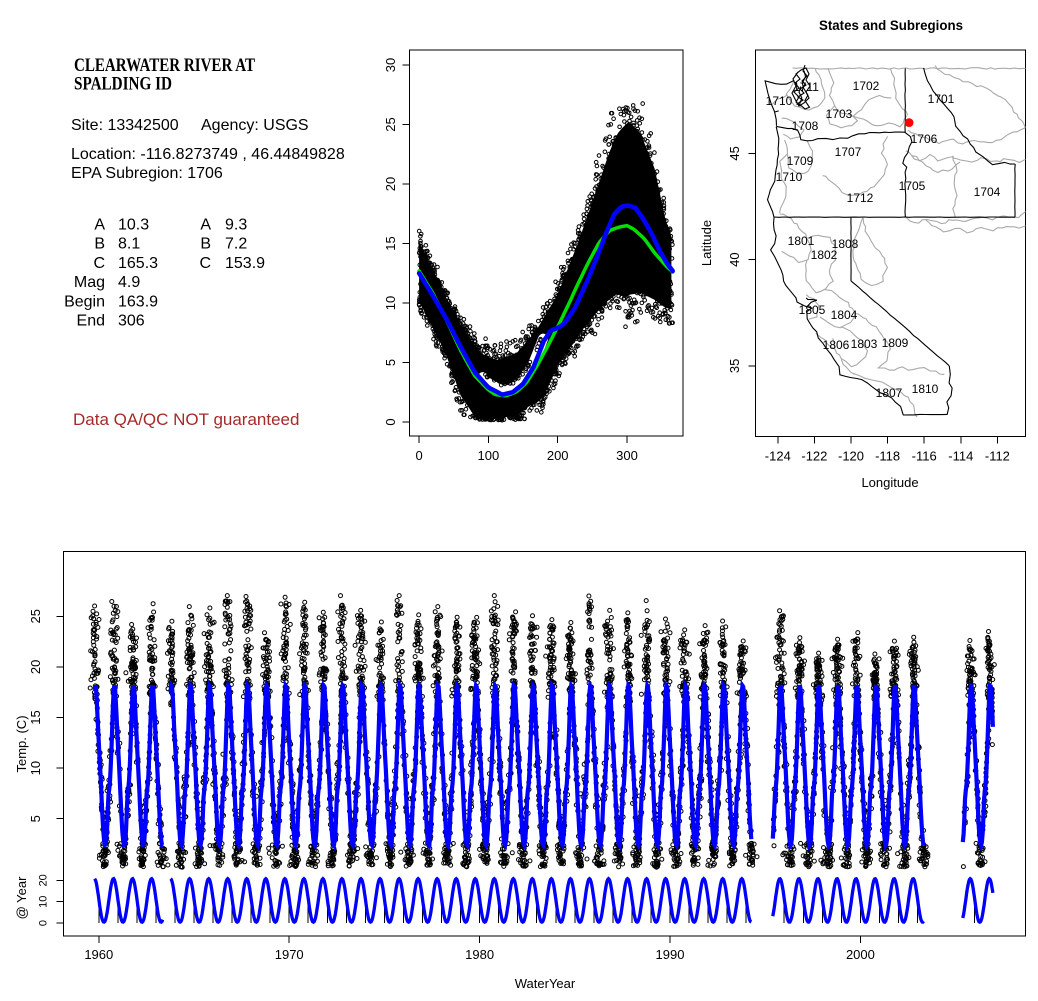 This screenshot has width=1038, height=1001. I want to click on svg-text: 2000, so click(860, 954).